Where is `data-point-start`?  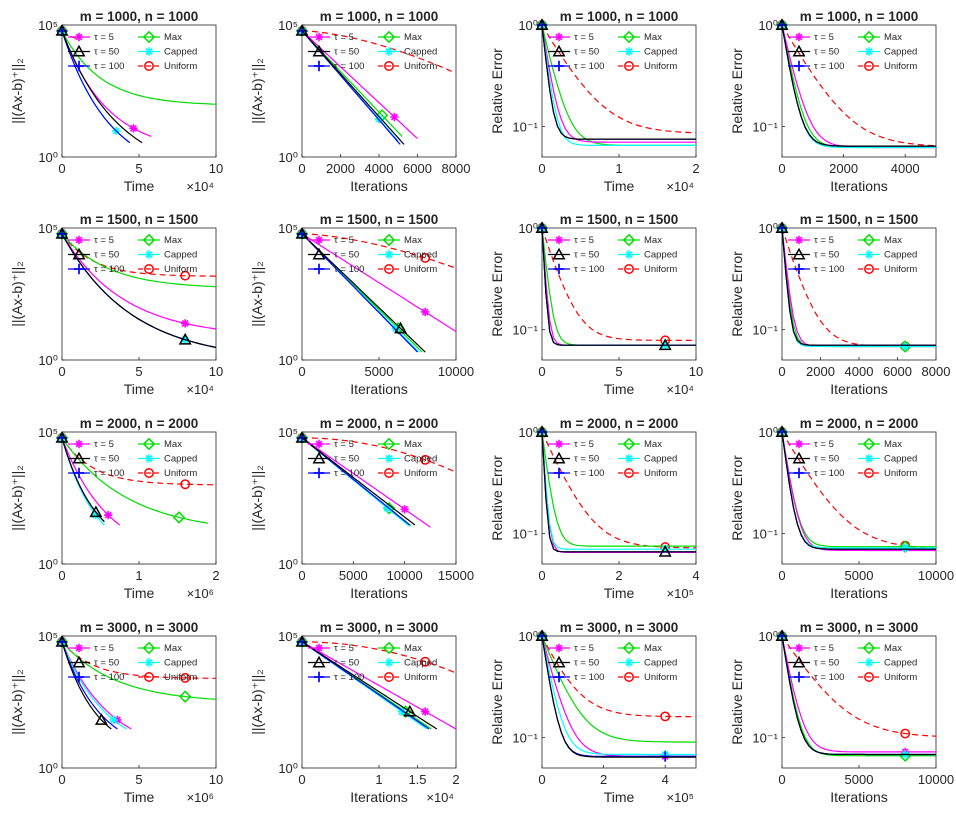
data-point-start is located at coordinates (782, 431).